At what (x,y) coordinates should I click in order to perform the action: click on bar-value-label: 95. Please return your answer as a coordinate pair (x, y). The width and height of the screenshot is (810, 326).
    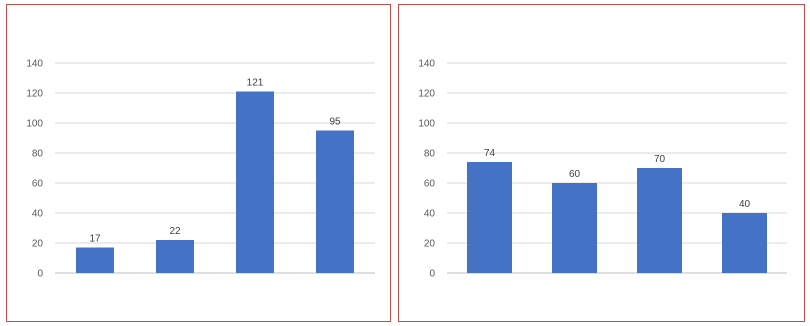
    Looking at the image, I should click on (335, 122).